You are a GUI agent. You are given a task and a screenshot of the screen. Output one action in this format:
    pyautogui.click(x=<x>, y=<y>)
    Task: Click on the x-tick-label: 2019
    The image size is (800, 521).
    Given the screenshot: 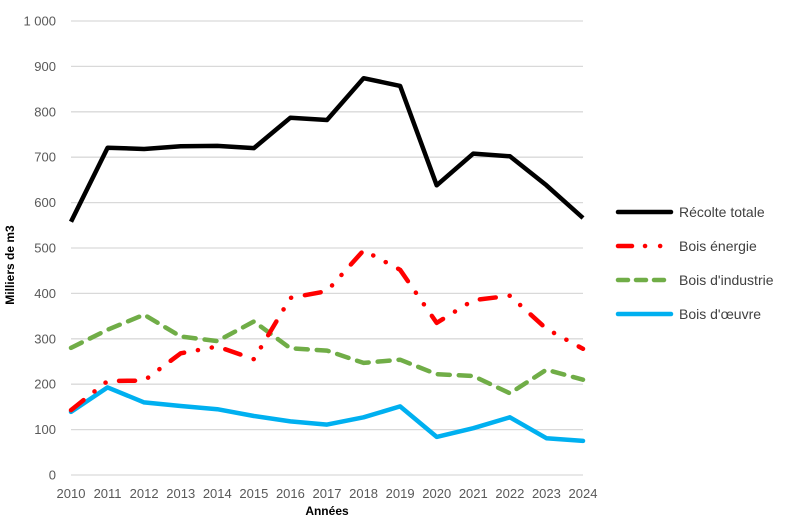 What is the action you would take?
    pyautogui.click(x=400, y=493)
    